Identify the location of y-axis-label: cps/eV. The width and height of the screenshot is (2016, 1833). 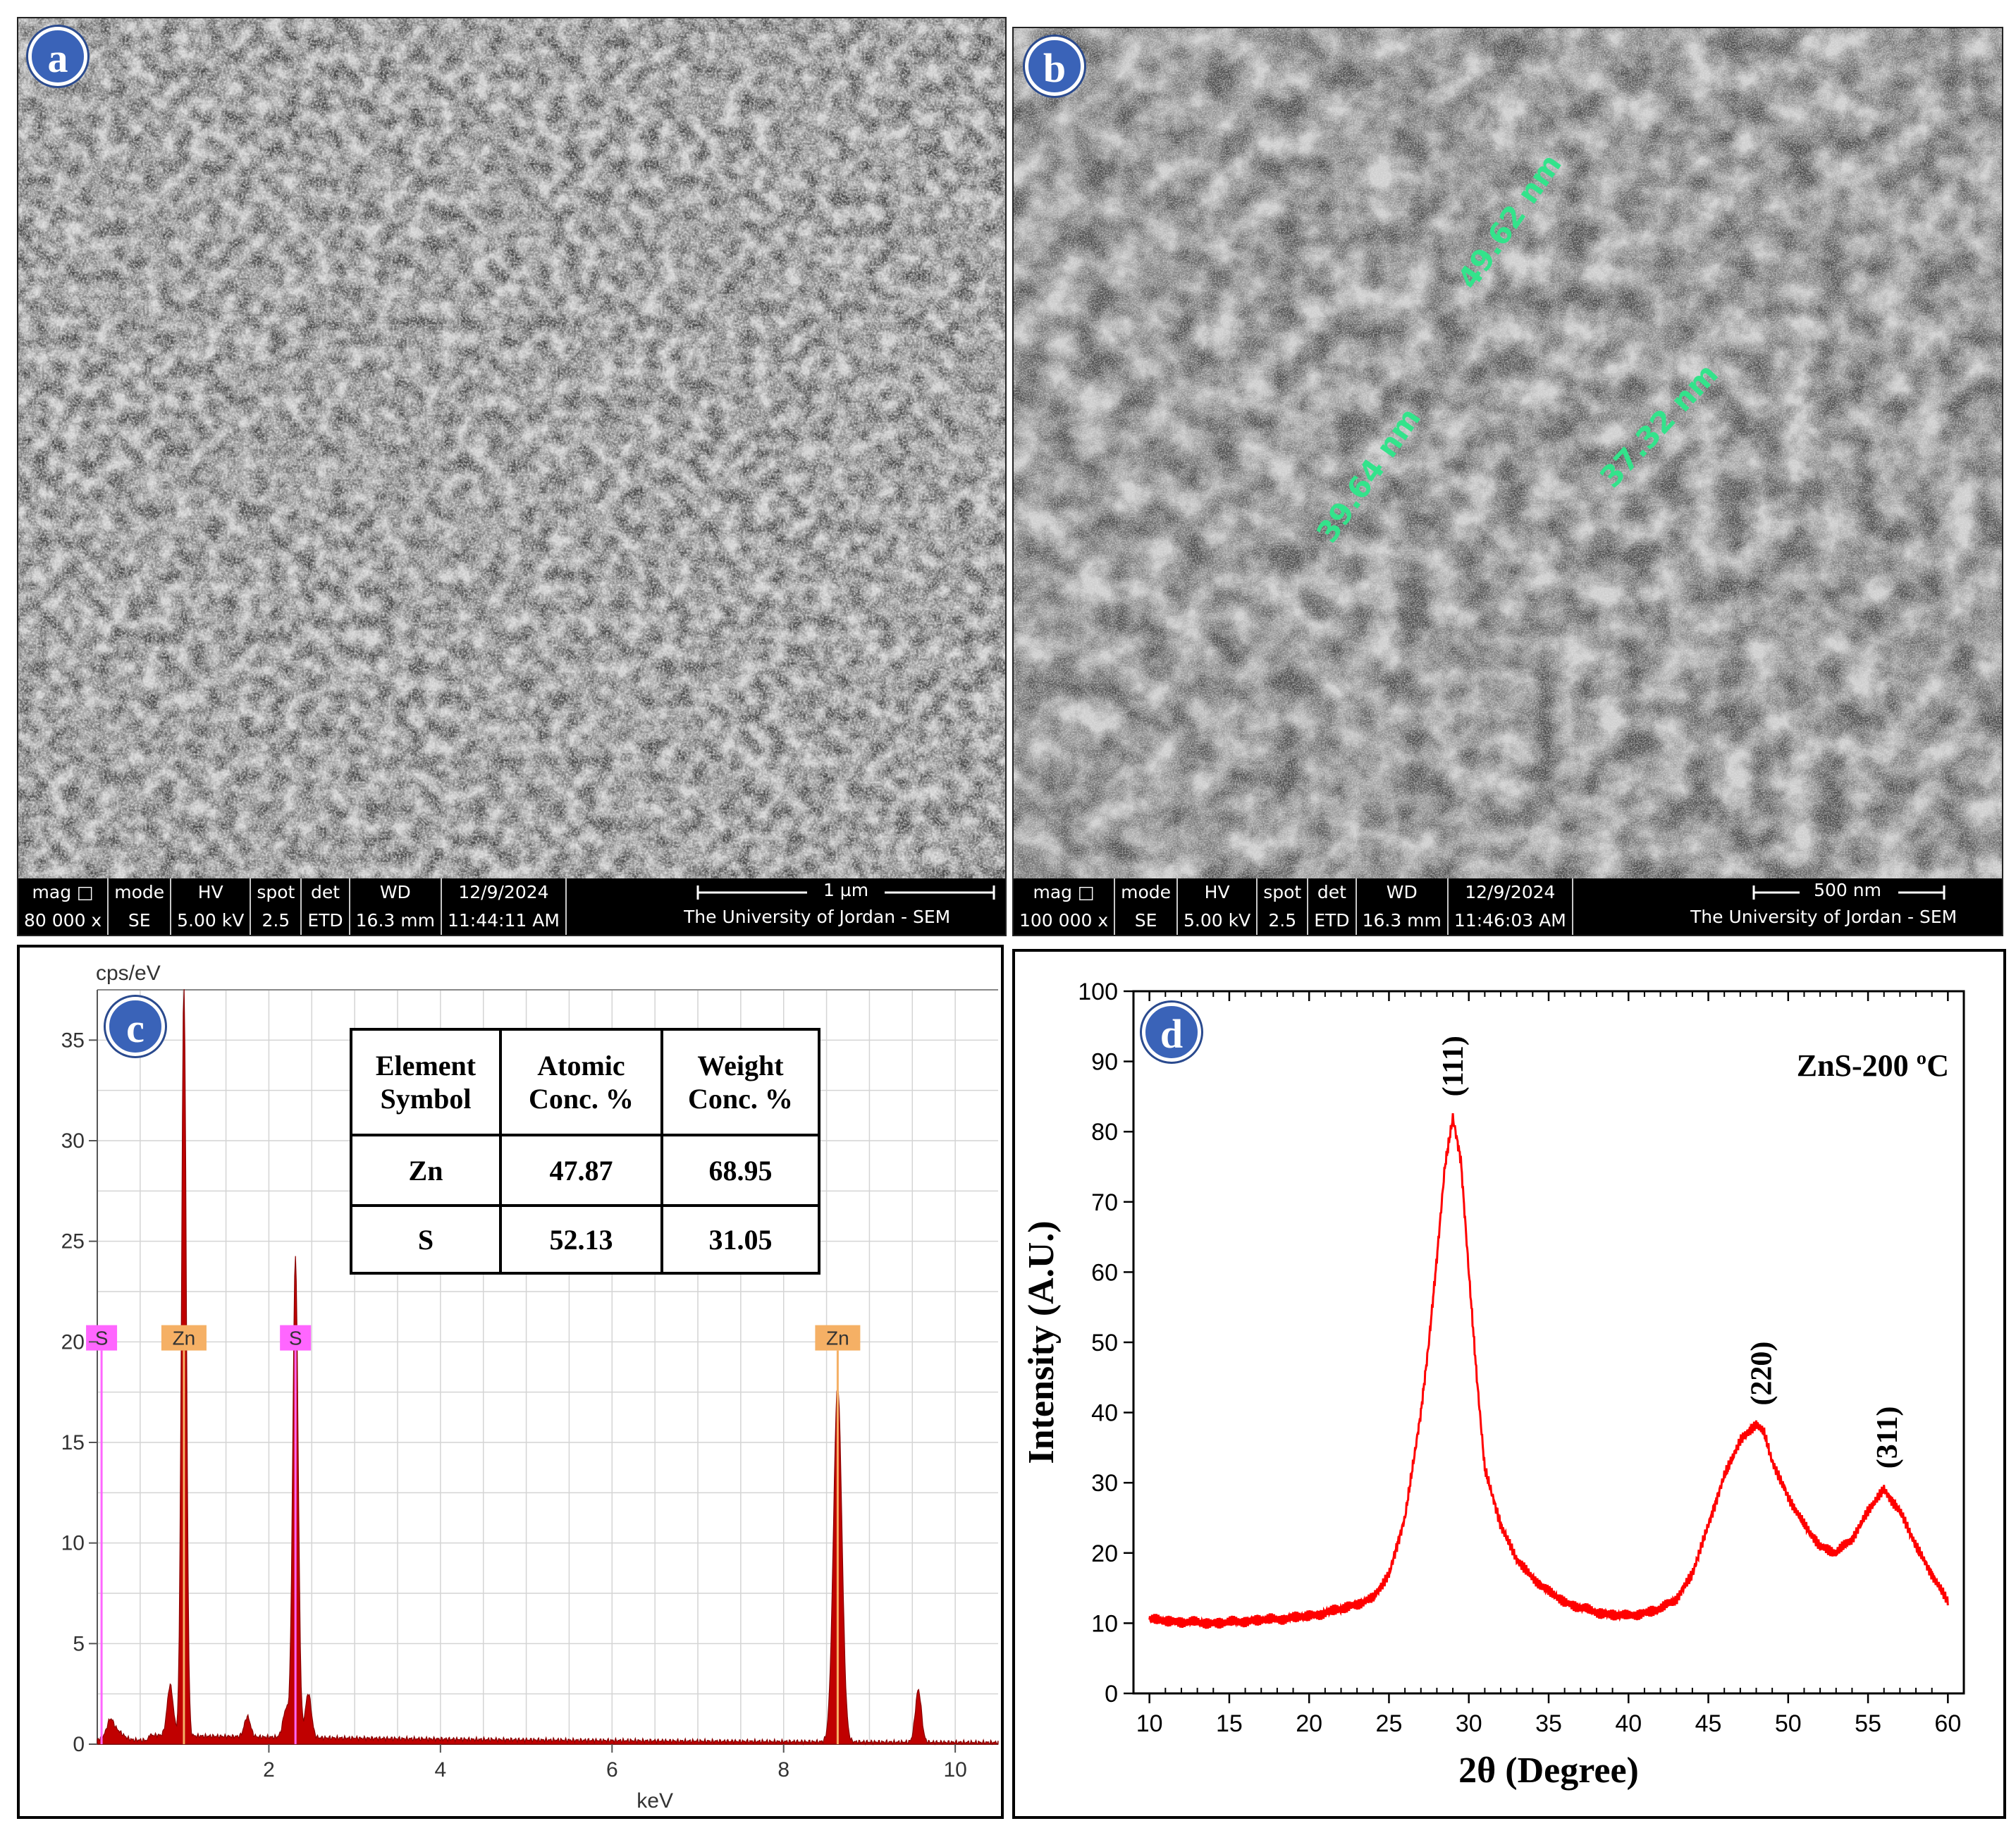
(128, 973).